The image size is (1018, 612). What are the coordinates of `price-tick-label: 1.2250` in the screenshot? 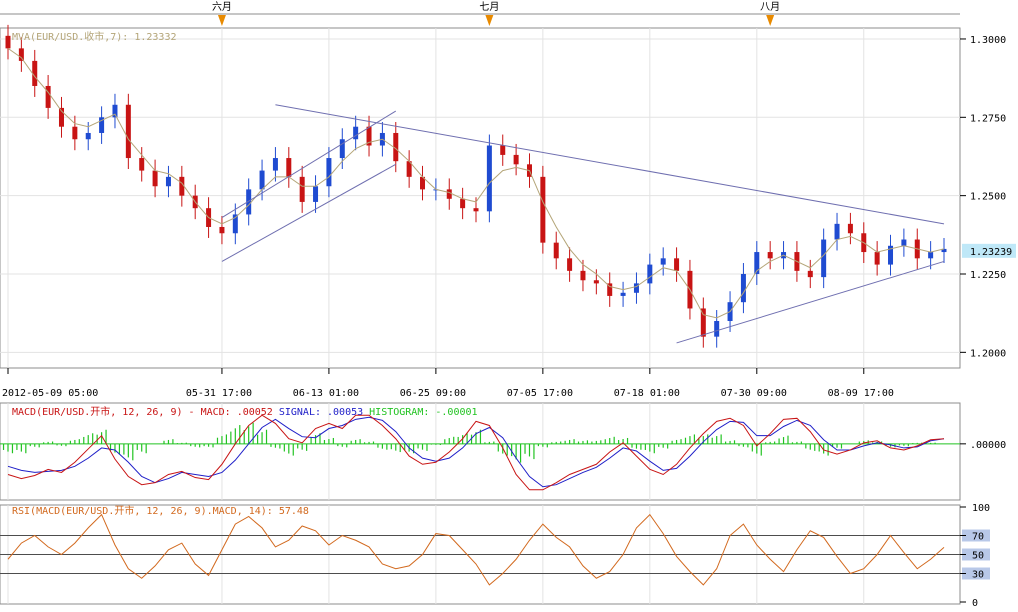 It's located at (988, 275).